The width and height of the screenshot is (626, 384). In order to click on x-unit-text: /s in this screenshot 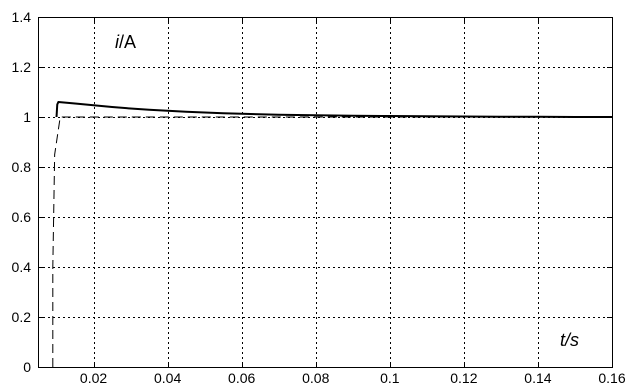, I will do `click(571, 340)`.